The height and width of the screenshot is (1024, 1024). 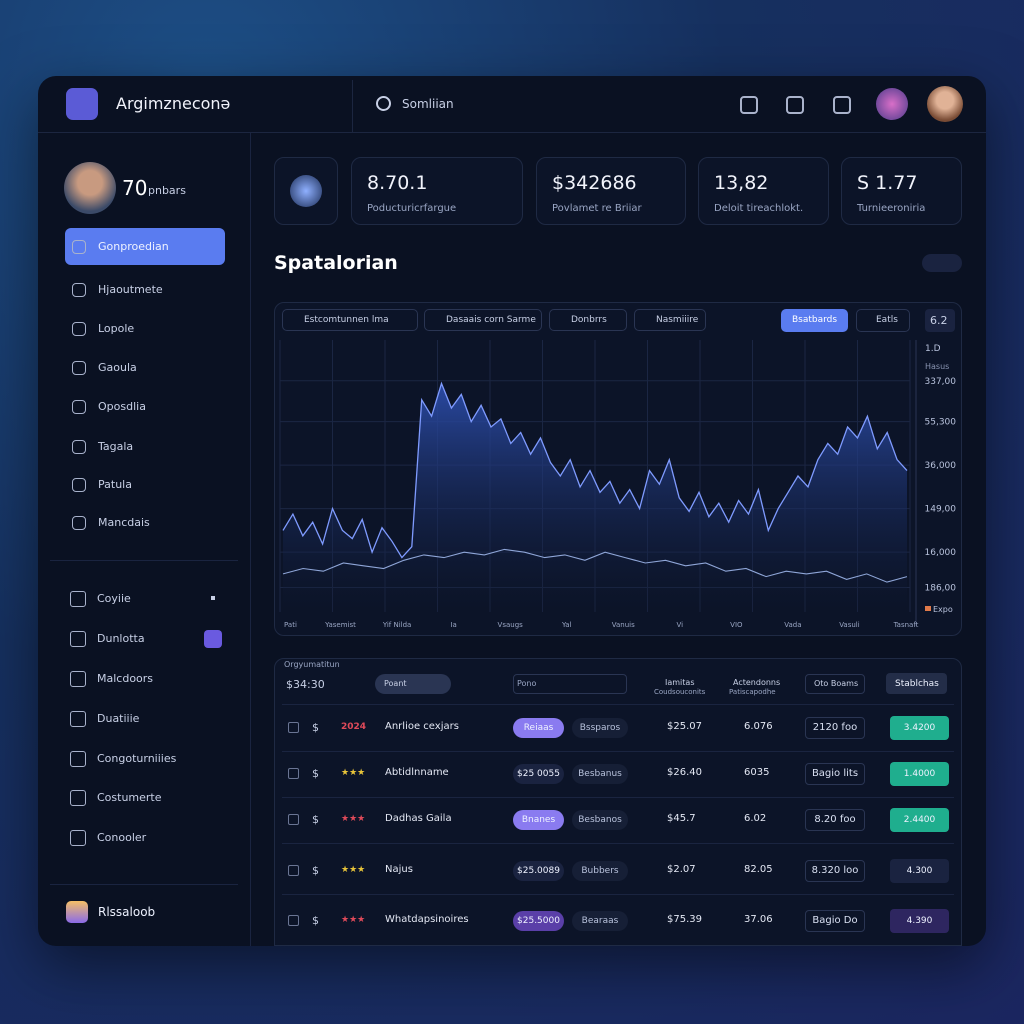 I want to click on badge-label: 6.2, so click(x=939, y=320).